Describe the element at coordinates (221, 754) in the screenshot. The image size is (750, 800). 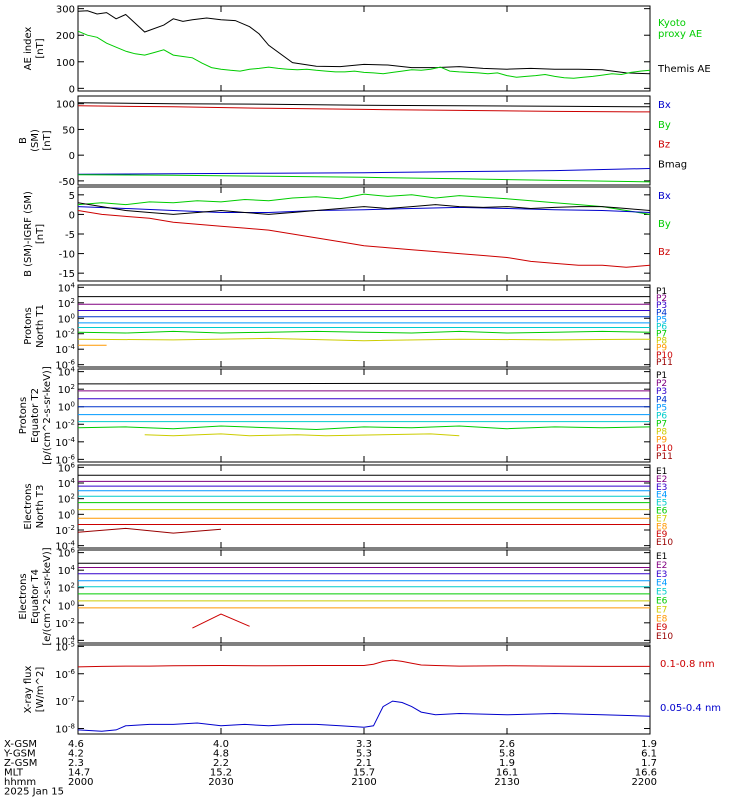
I see `axis-row-value: 4.8` at that location.